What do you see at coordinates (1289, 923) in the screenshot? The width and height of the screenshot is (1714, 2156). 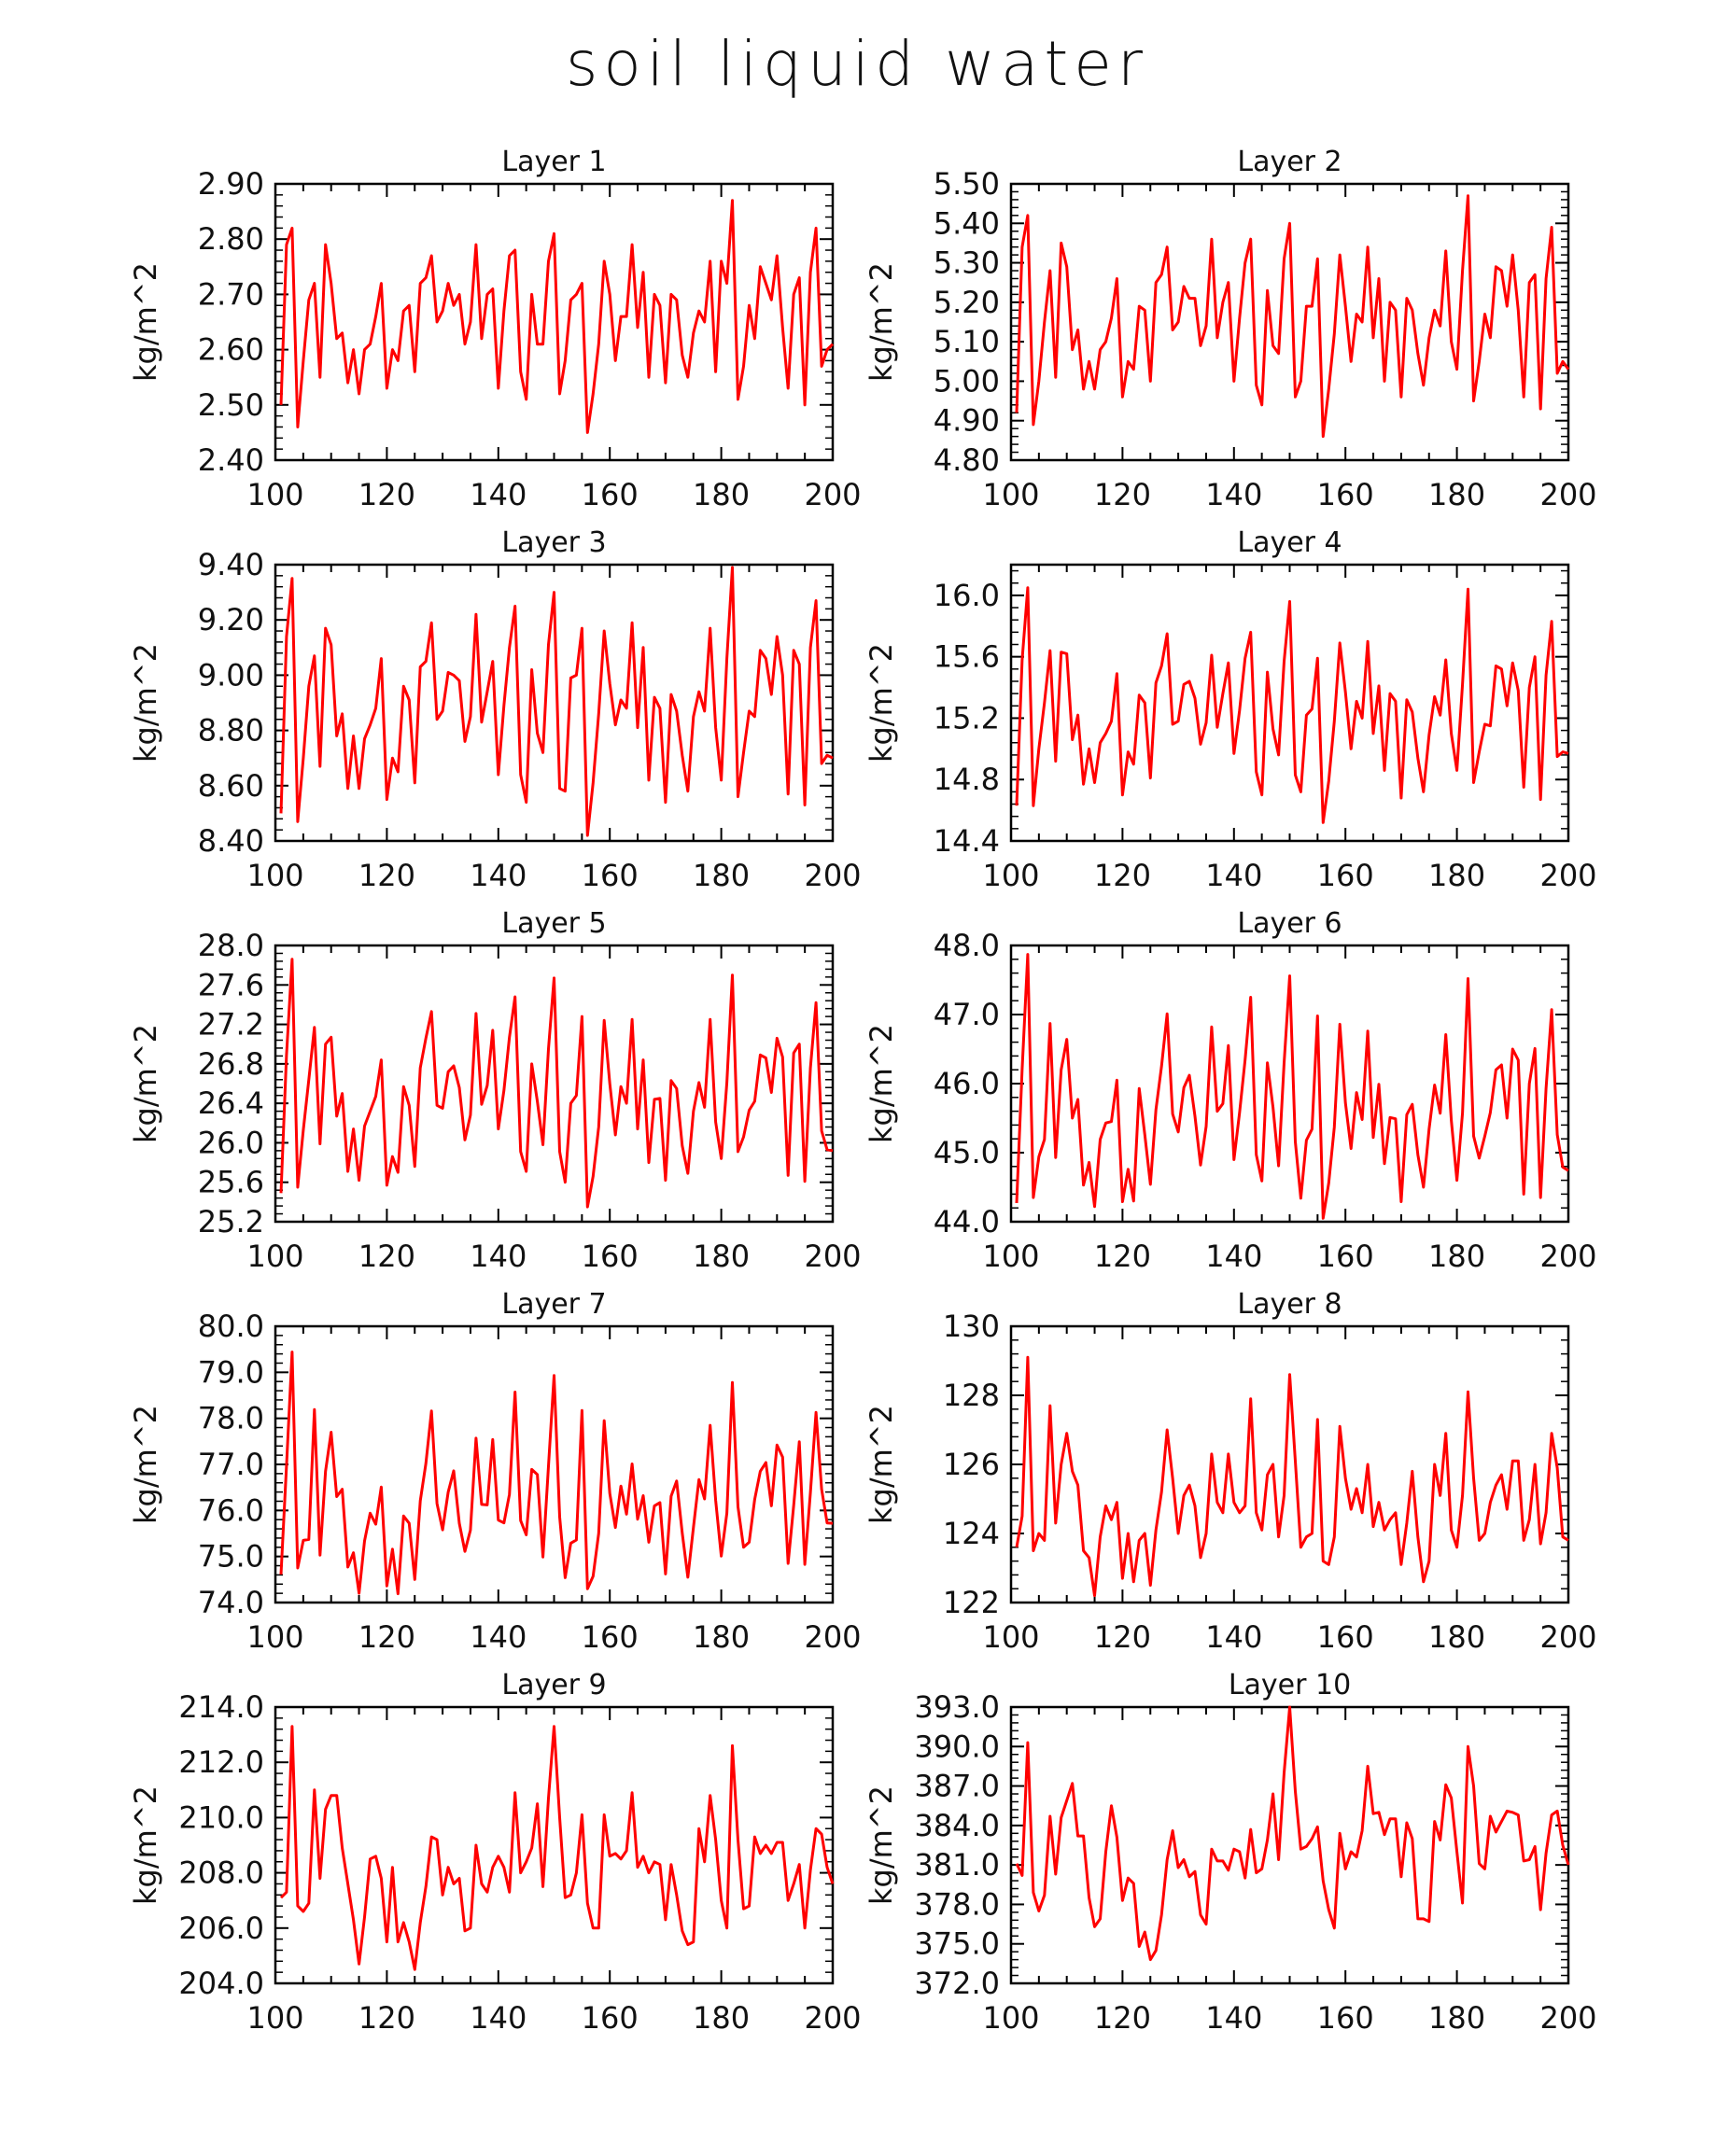 I see `panel-title: Layer 6` at bounding box center [1289, 923].